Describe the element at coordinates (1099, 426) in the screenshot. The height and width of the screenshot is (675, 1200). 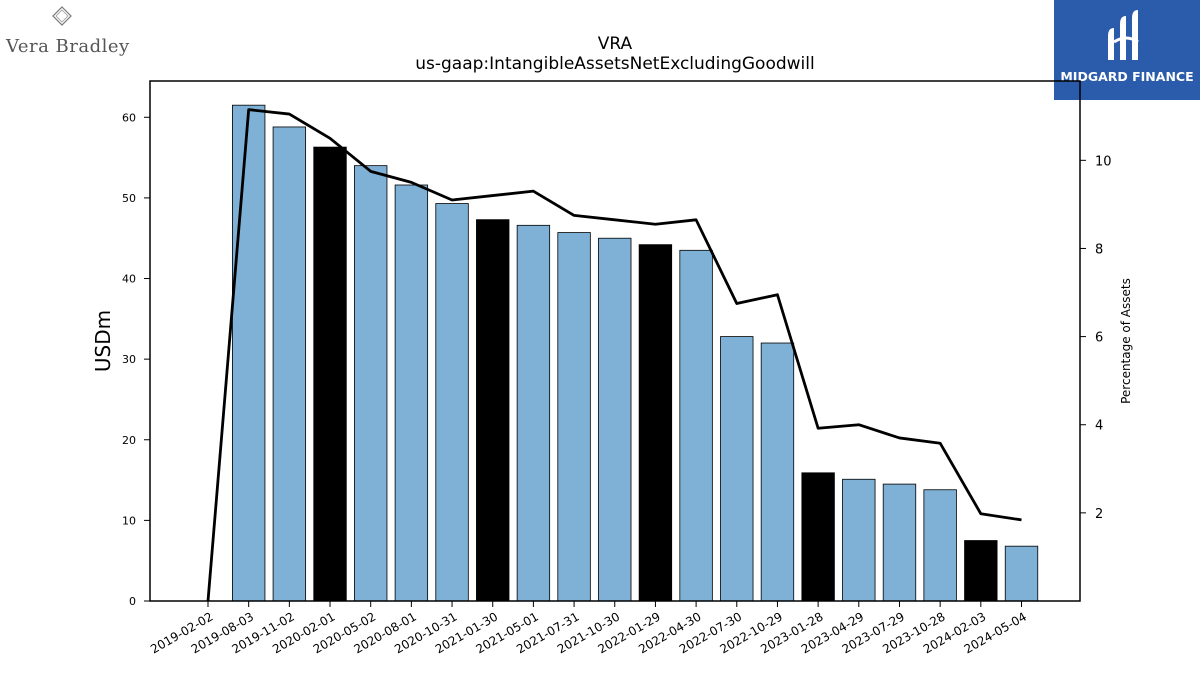
I see `y2-tick-label: 4` at that location.